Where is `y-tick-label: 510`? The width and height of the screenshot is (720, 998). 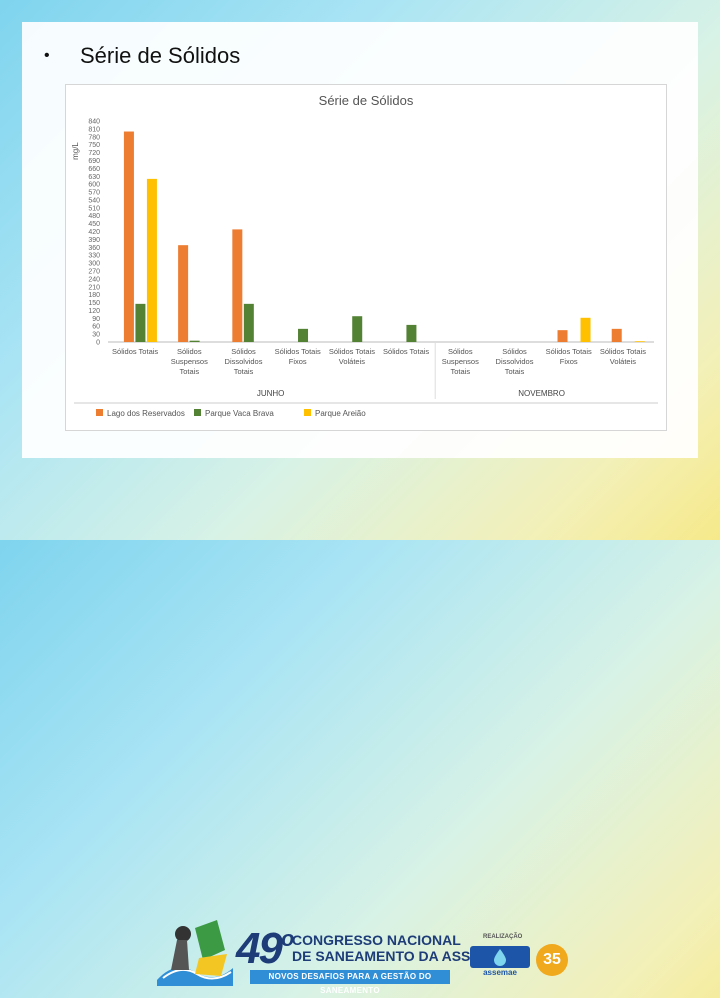 y-tick-label: 510 is located at coordinates (94, 208).